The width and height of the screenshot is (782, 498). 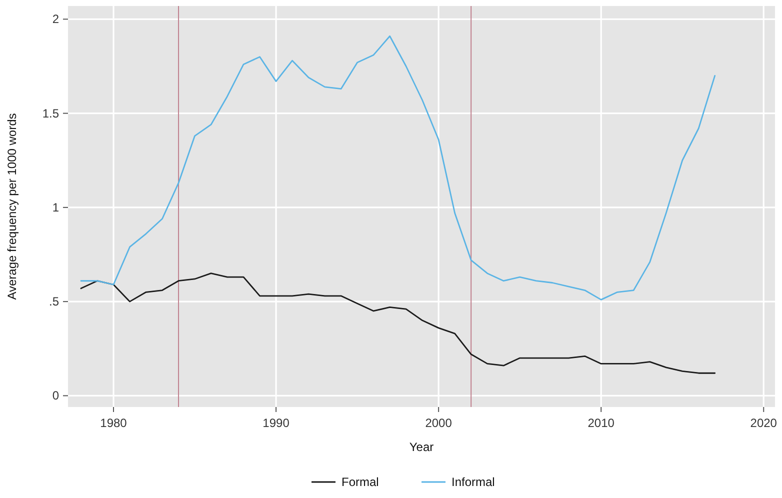 What do you see at coordinates (12, 206) in the screenshot?
I see `y-axis-title: Average frequency per 1000 words` at bounding box center [12, 206].